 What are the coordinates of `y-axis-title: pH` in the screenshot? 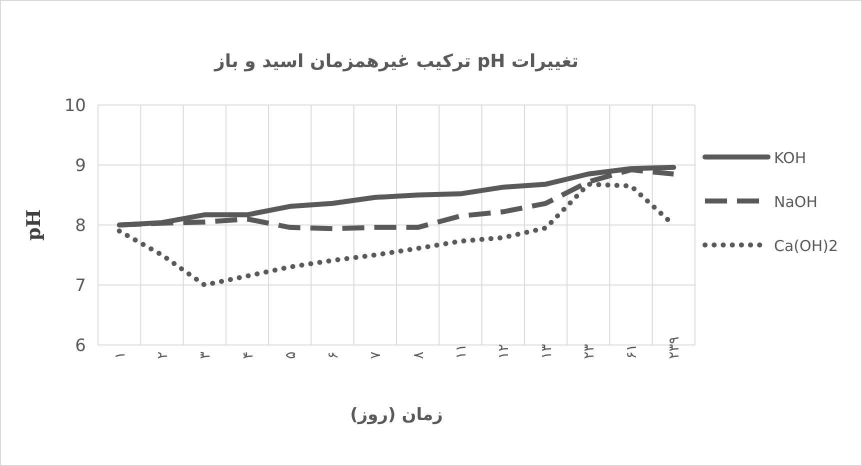 It's located at (34, 225).